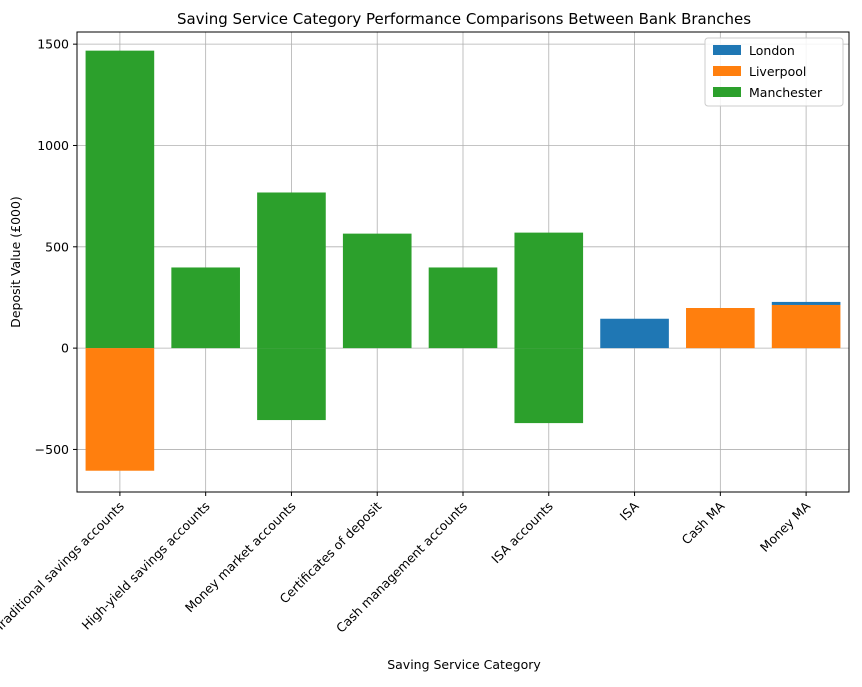 The width and height of the screenshot is (862, 687). What do you see at coordinates (65, 348) in the screenshot?
I see `y-tick-label: 0` at bounding box center [65, 348].